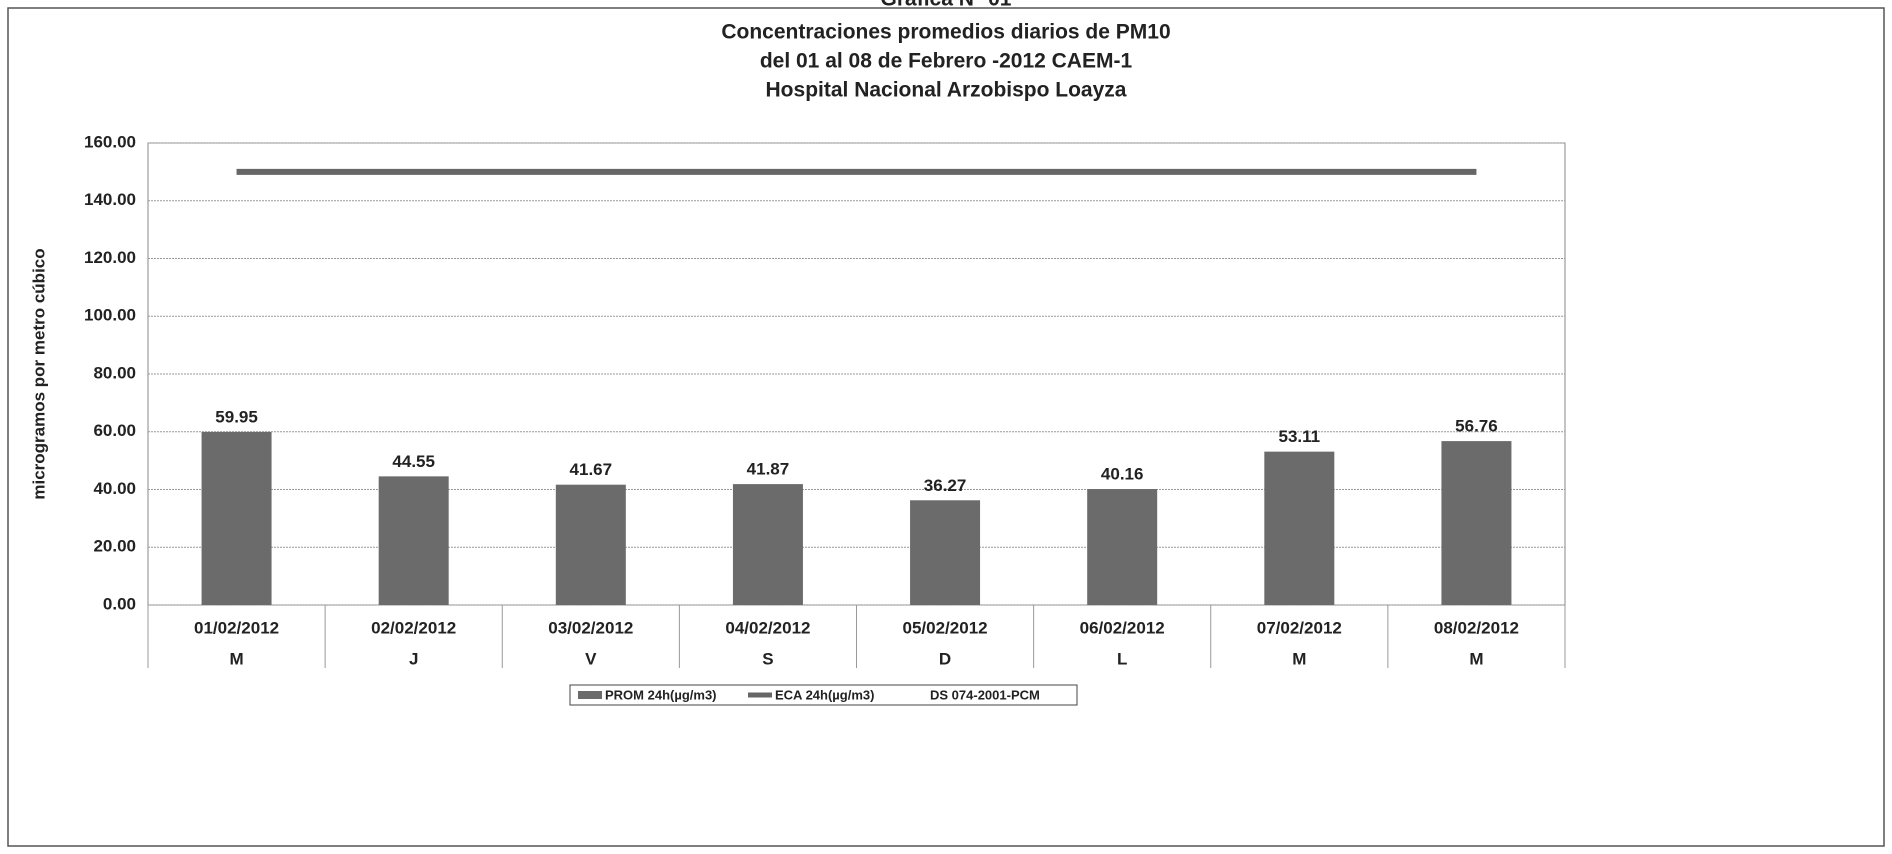  What do you see at coordinates (413, 627) in the screenshot?
I see `x-tick-label: 02/02/2012` at bounding box center [413, 627].